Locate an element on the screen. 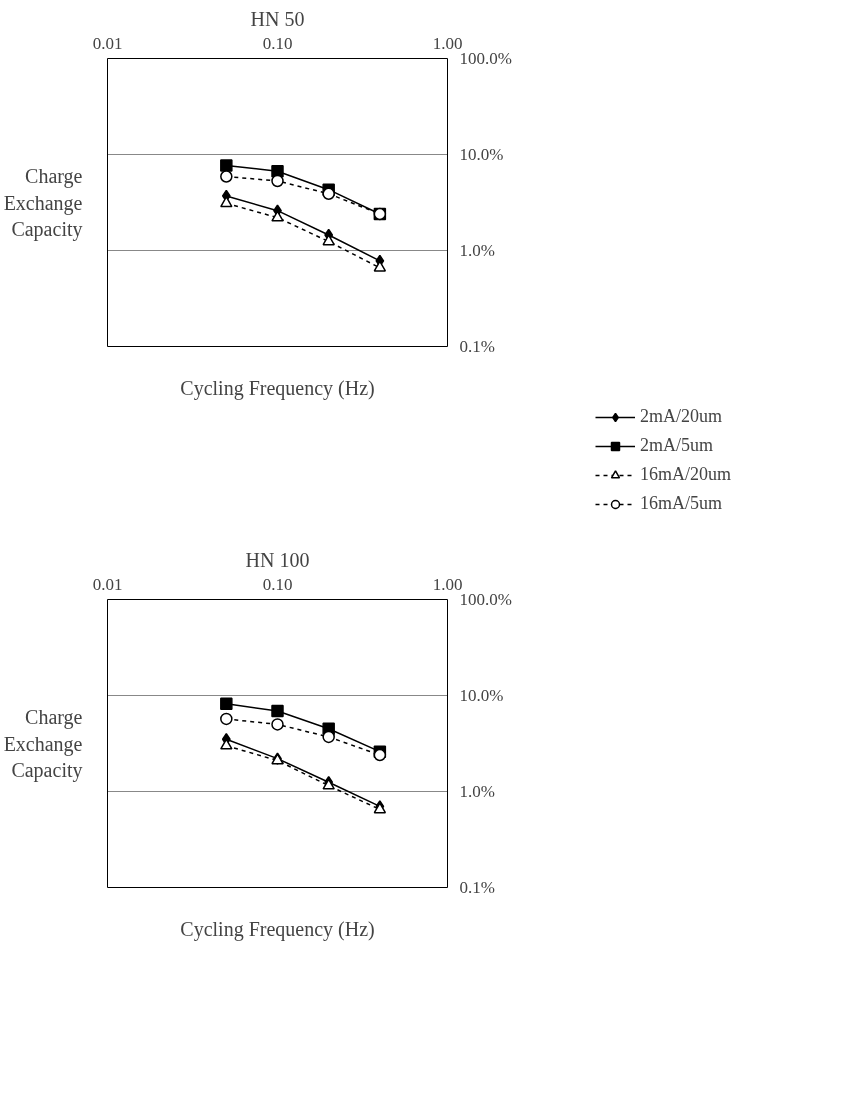 This screenshot has width=849, height=1094. chart-title: HN 50 is located at coordinates (277, 18).